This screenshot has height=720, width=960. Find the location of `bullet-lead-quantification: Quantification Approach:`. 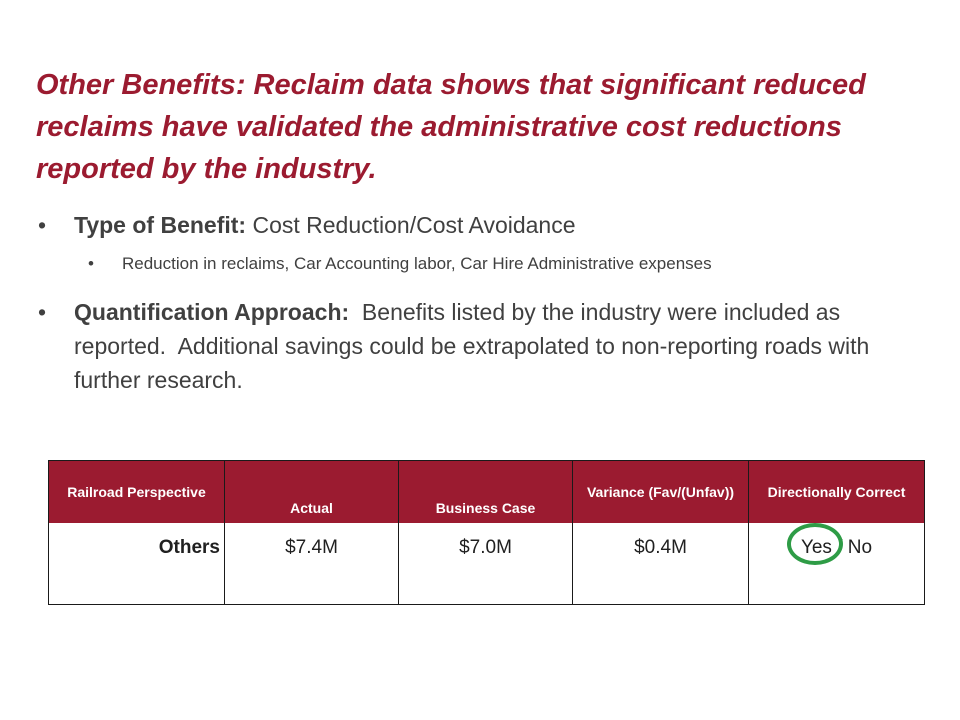

bullet-lead-quantification: Quantification Approach: is located at coordinates (212, 312).